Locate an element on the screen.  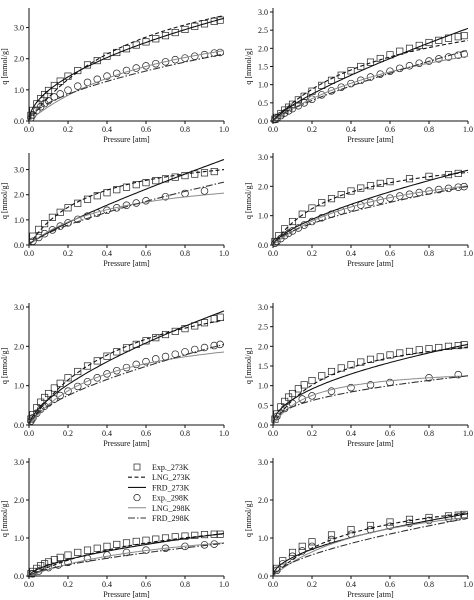
y-tick-label: 2.0 is located at coordinates (19, 346).